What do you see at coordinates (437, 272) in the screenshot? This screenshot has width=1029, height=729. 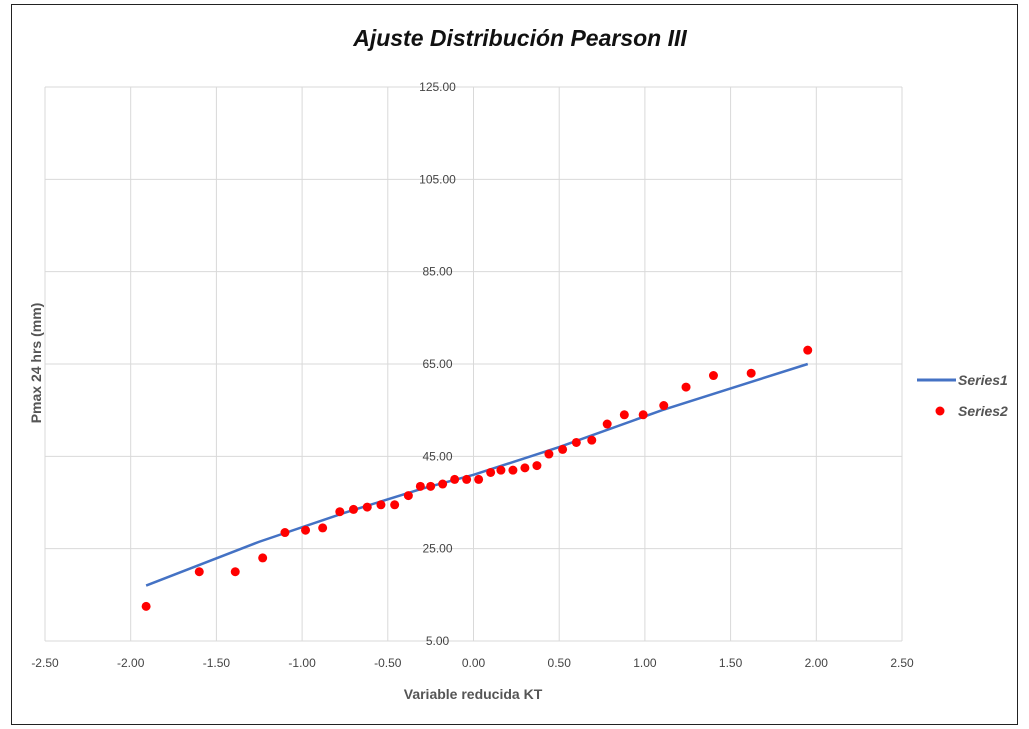 I see `y-tick-label: 85.00` at bounding box center [437, 272].